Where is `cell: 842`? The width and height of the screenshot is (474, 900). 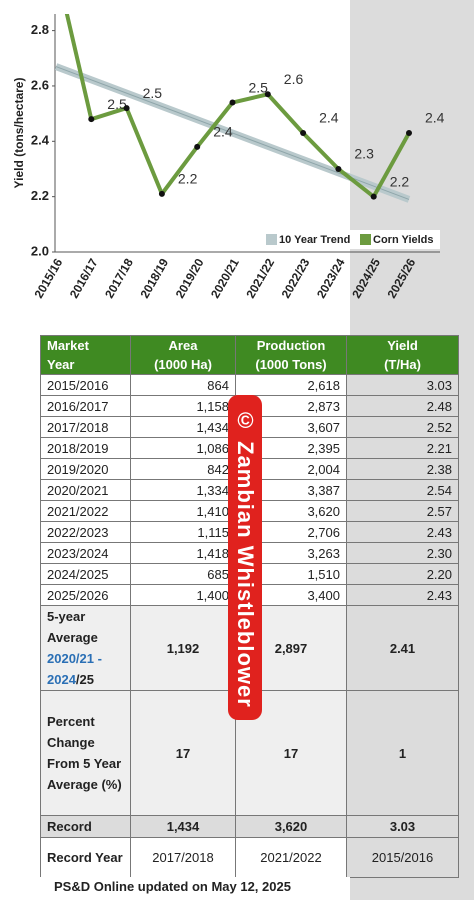
cell: 842 is located at coordinates (183, 469).